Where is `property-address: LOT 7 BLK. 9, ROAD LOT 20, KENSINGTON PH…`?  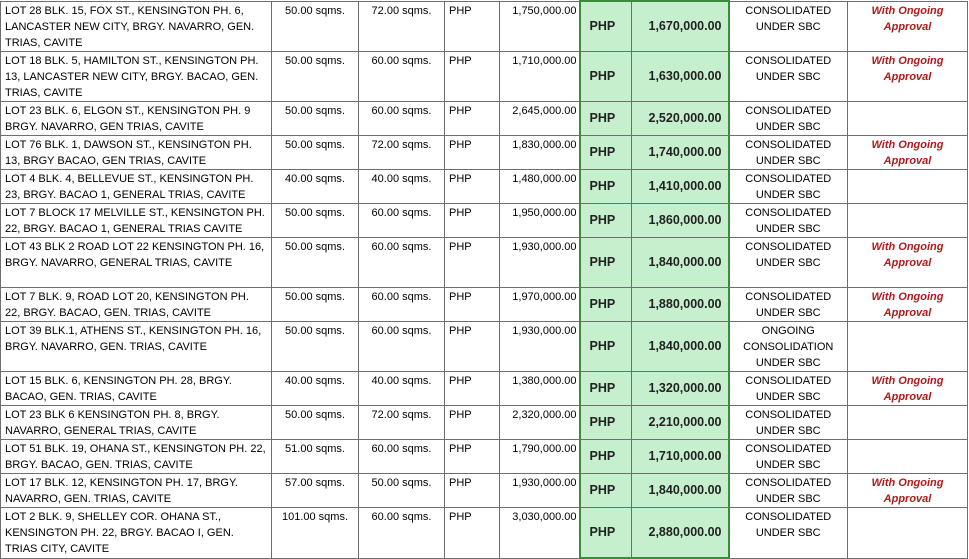 property-address: LOT 7 BLK. 9, ROAD LOT 20, KENSINGTON PH… is located at coordinates (136, 304).